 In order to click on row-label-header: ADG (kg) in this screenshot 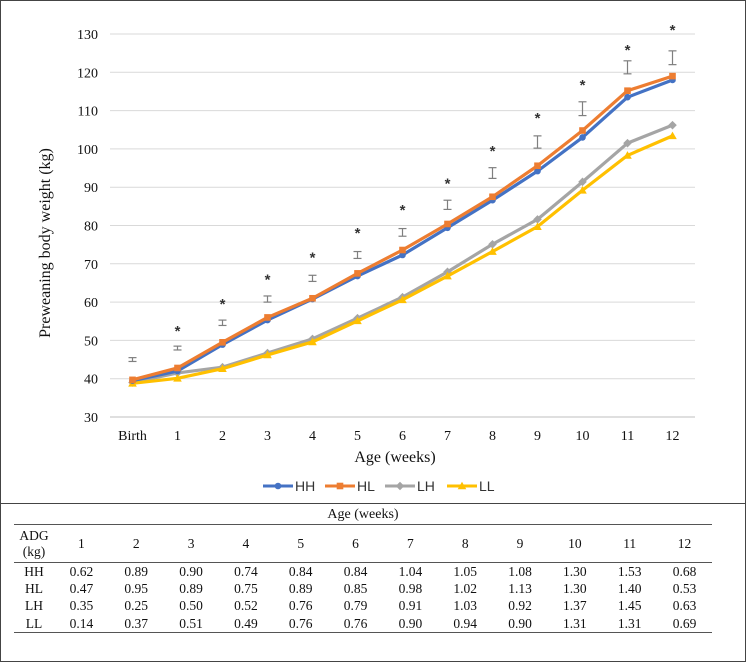, I will do `click(34, 544)`.